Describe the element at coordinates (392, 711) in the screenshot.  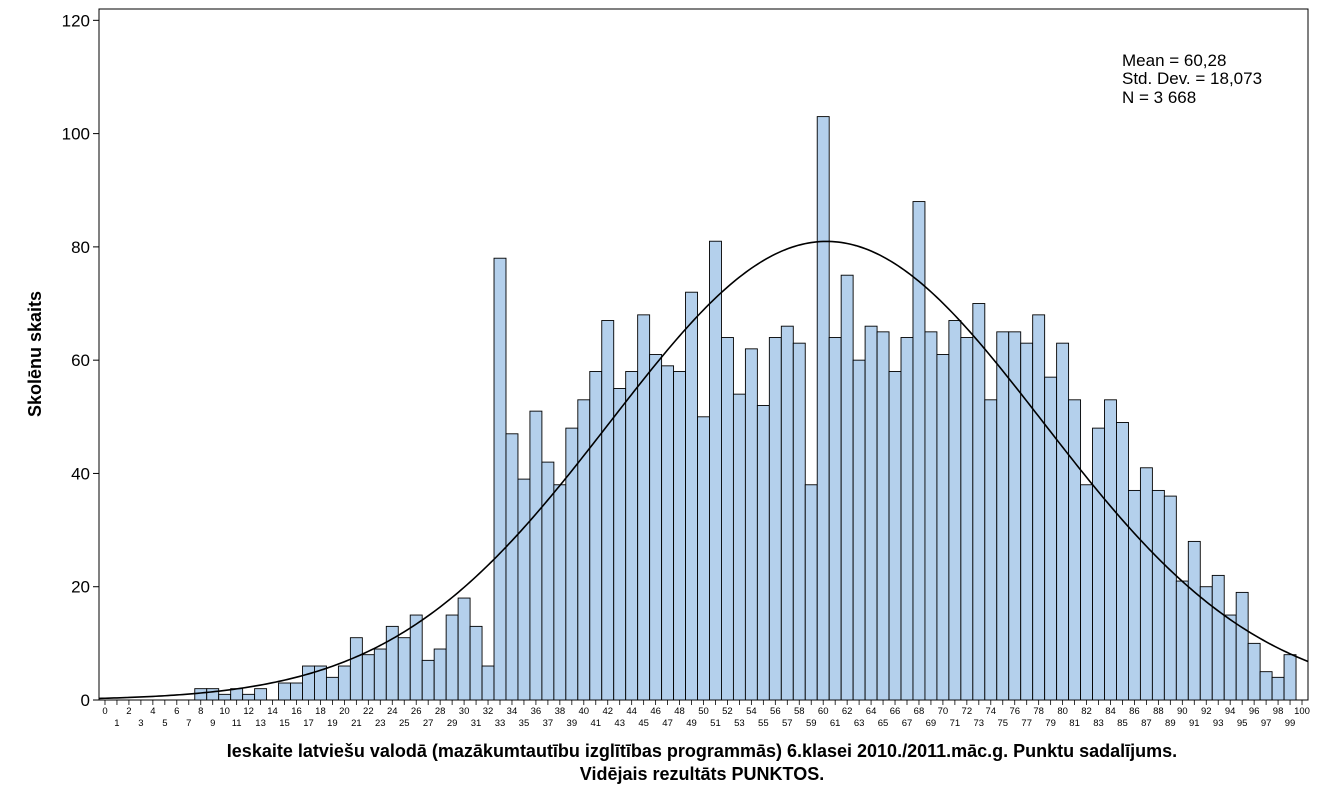
I see `x-tick-label-24: 24` at that location.